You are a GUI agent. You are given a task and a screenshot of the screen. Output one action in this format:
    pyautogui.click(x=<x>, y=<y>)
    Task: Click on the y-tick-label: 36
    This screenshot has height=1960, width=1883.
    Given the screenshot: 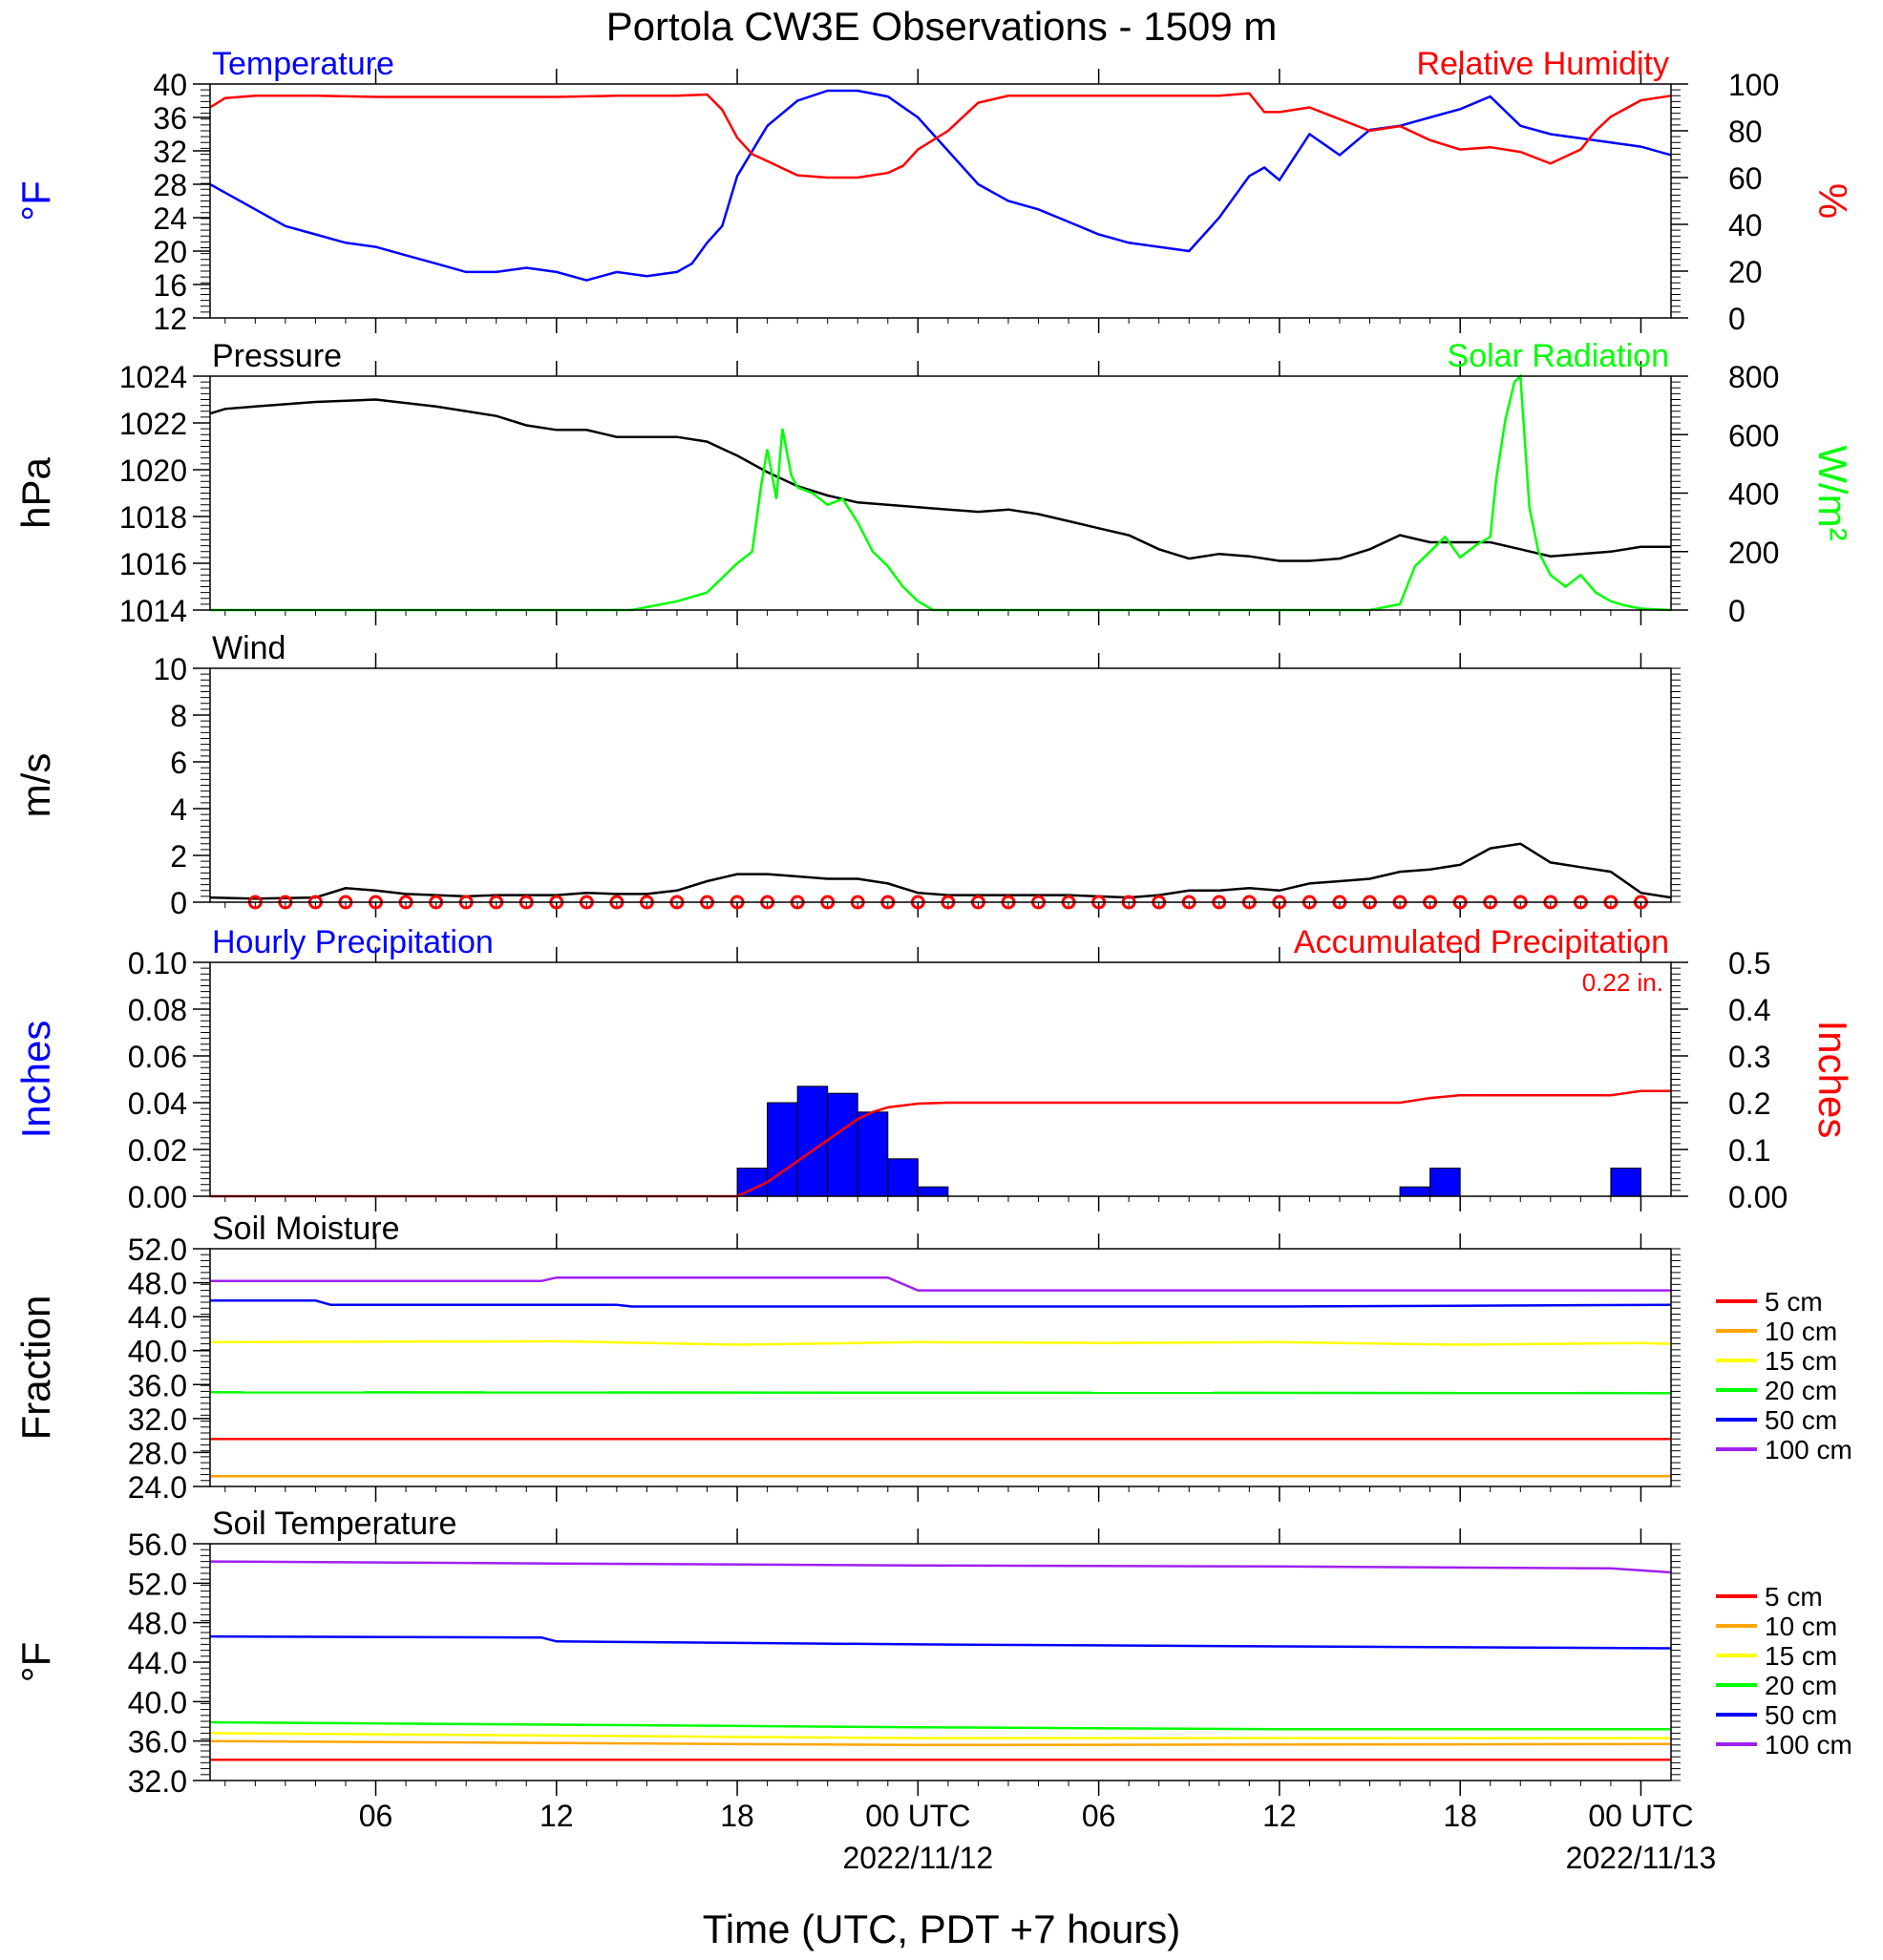 What is the action you would take?
    pyautogui.click(x=170, y=118)
    